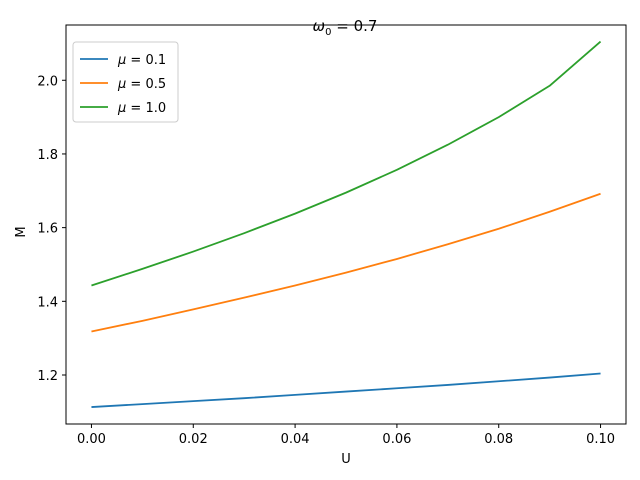 This screenshot has height=480, width=640. What do you see at coordinates (498, 439) in the screenshot?
I see `x-tick-label: 0.08` at bounding box center [498, 439].